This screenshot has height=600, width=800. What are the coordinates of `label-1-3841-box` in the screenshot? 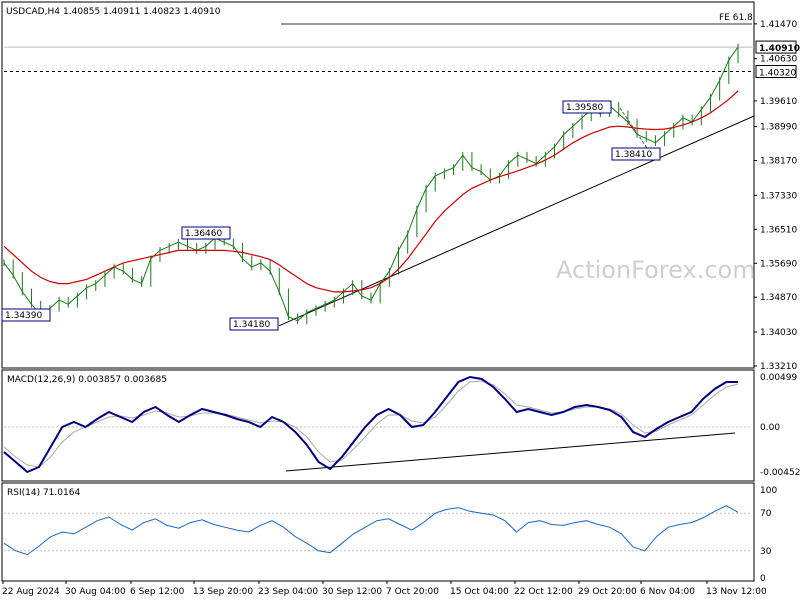 It's located at (636, 154).